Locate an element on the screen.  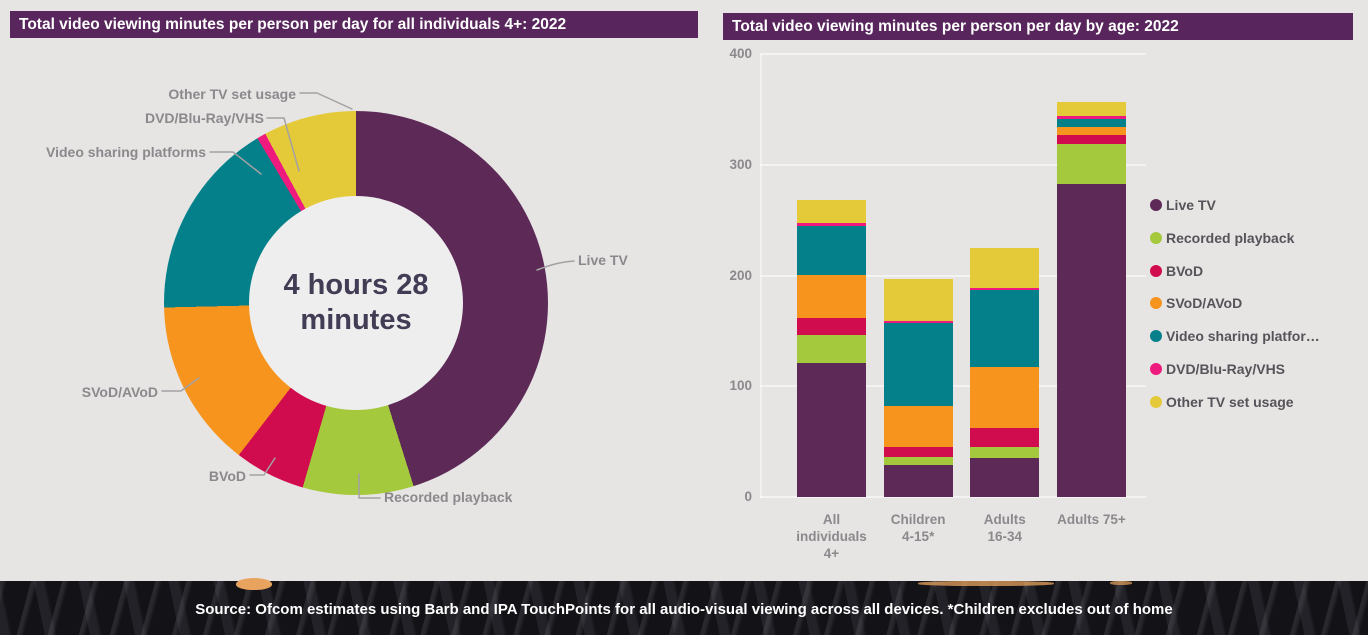
legend-item-other-tv-set-usage: Other TV set usage is located at coordinates (1222, 402).